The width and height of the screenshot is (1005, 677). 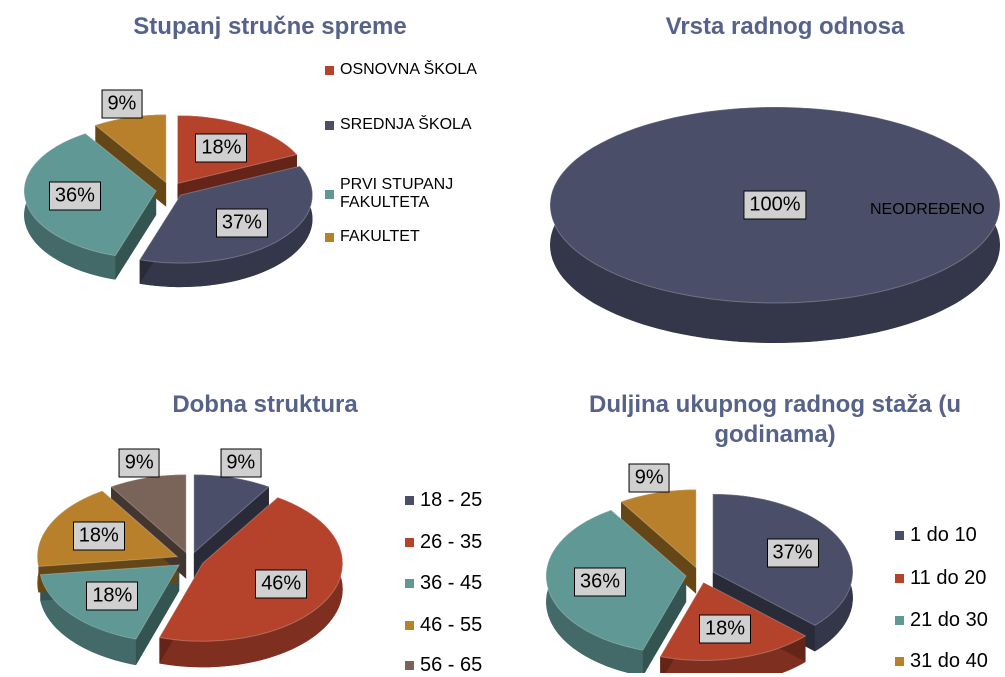 I want to click on legend-item: 26 - 35, so click(x=475, y=542).